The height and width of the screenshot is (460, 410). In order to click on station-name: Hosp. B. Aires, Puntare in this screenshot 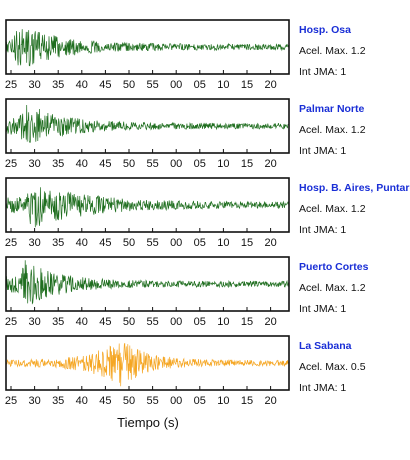, I will do `click(354, 188)`.